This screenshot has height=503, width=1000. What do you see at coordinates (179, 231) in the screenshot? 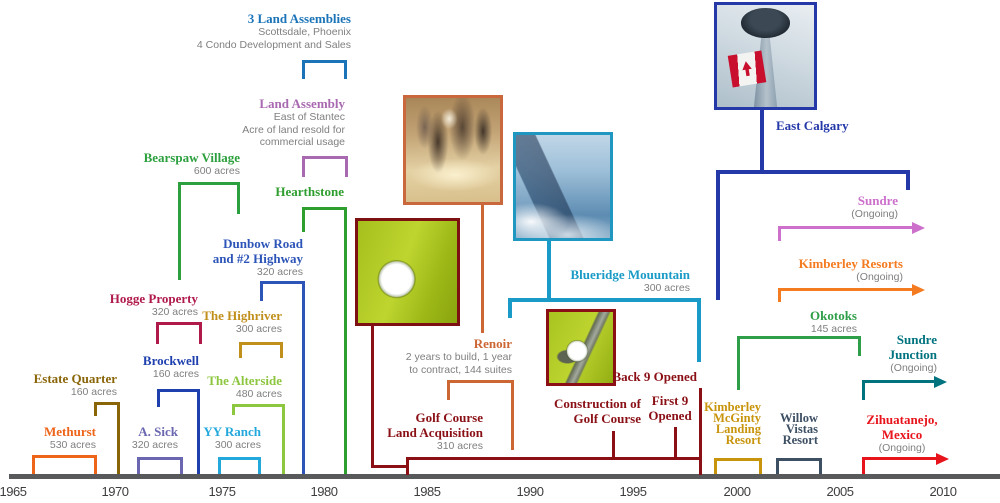
I see `bearspaw-bracket-left-leg` at bounding box center [179, 231].